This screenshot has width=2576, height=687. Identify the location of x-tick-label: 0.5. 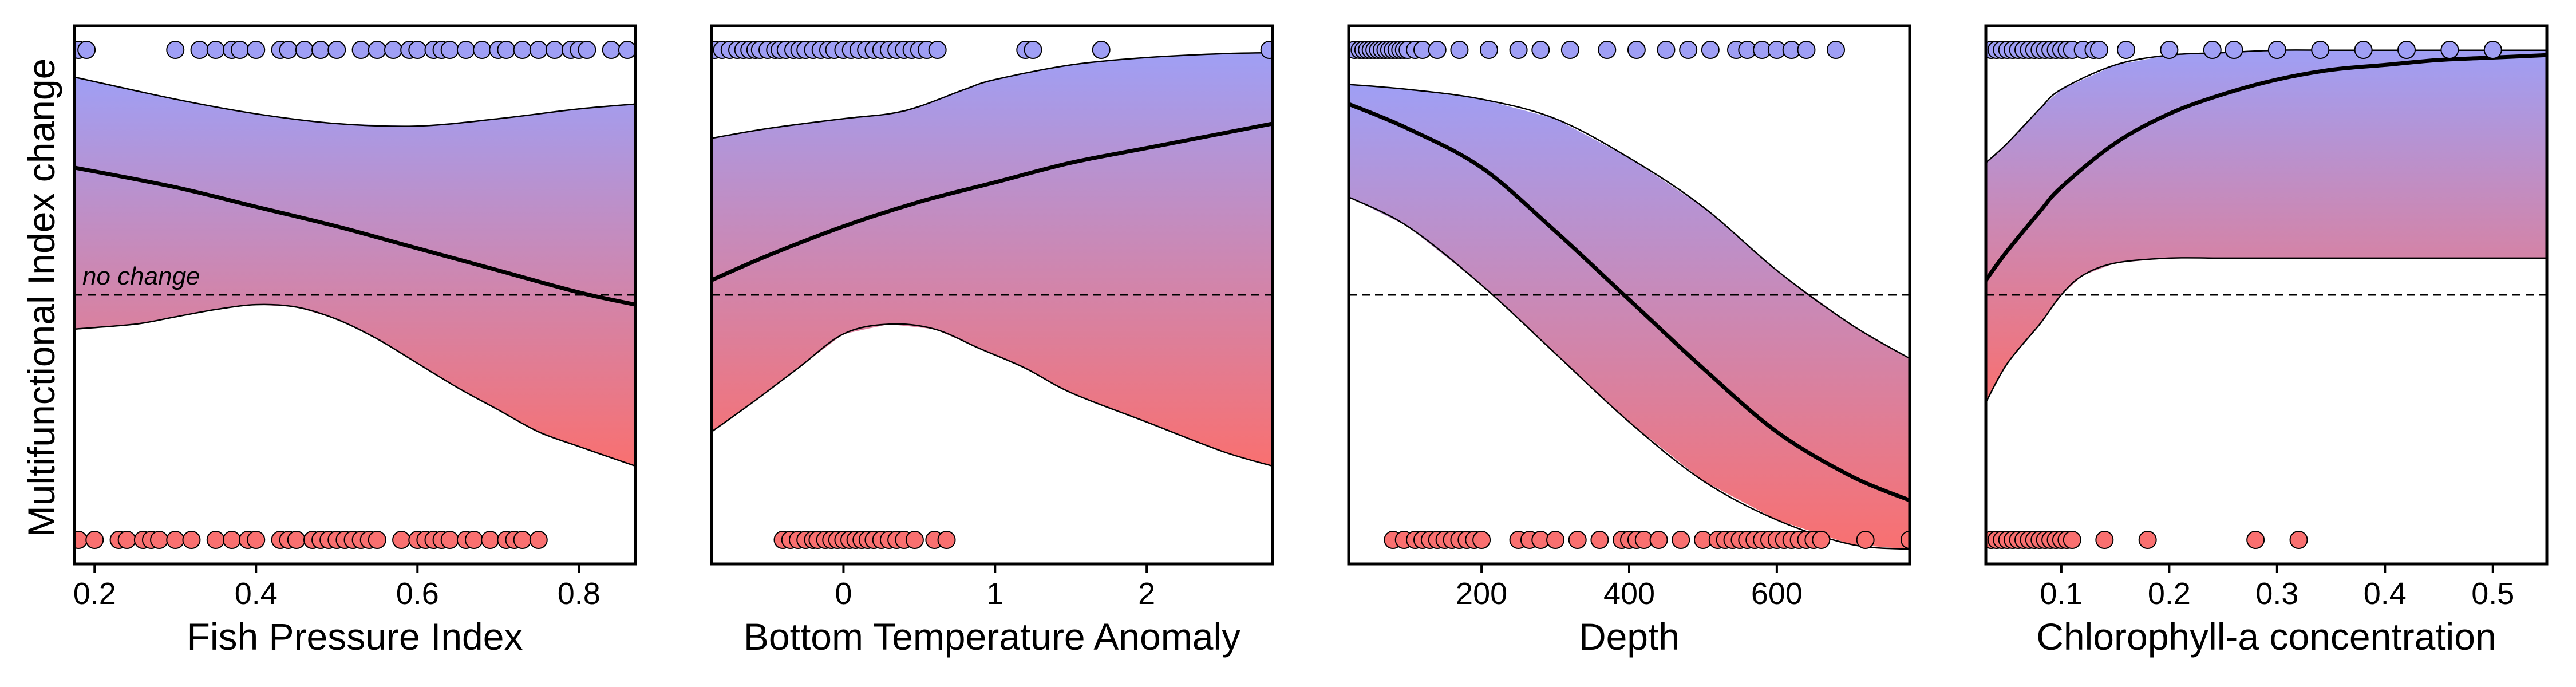
(2492, 594).